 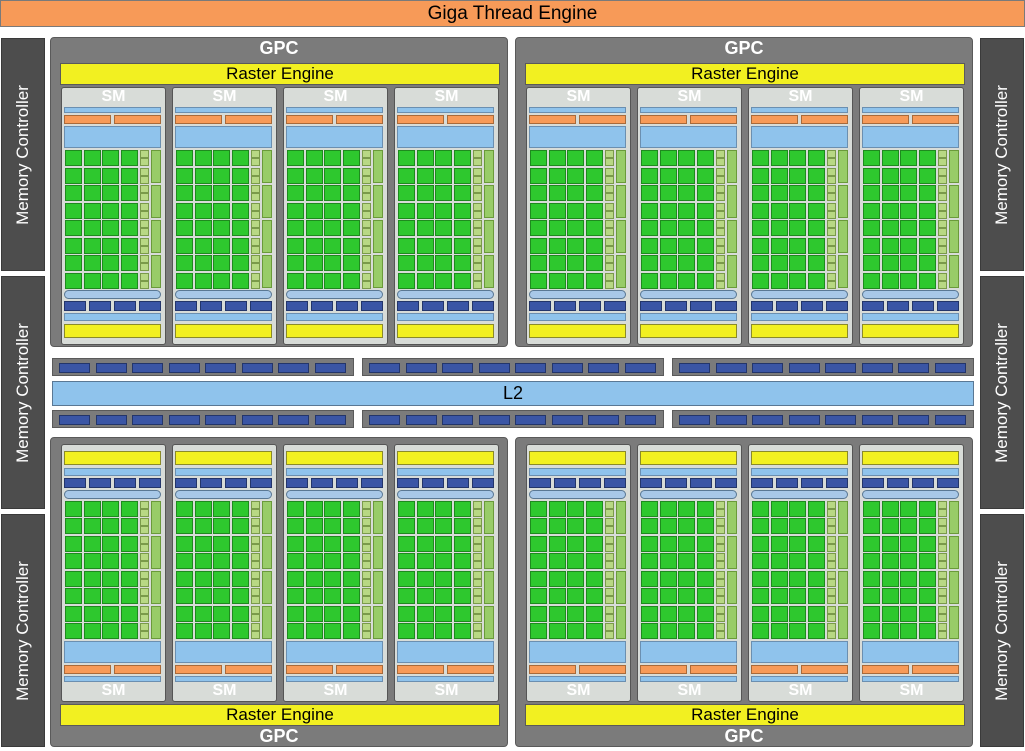 What do you see at coordinates (248, 669) in the screenshot?
I see `dispatch-unit` at bounding box center [248, 669].